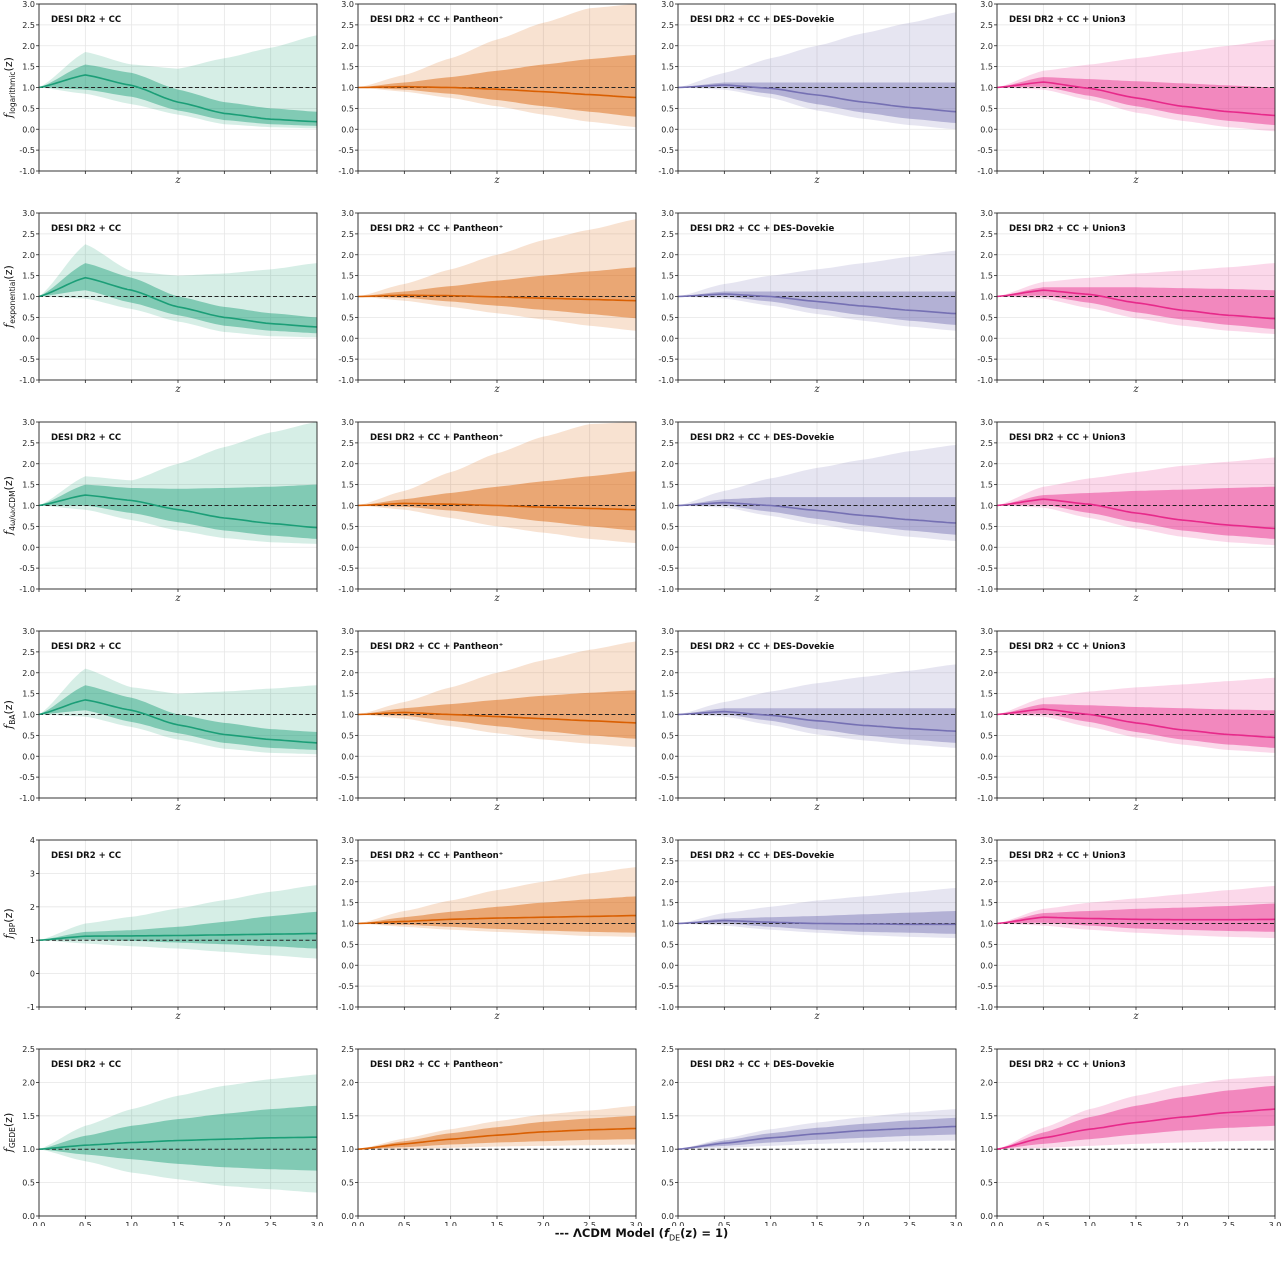 Image resolution: width=1283 pixels, height=1268 pixels. Describe the element at coordinates (9, 1133) in the screenshot. I see `row-label: fGEDE(z)` at that location.